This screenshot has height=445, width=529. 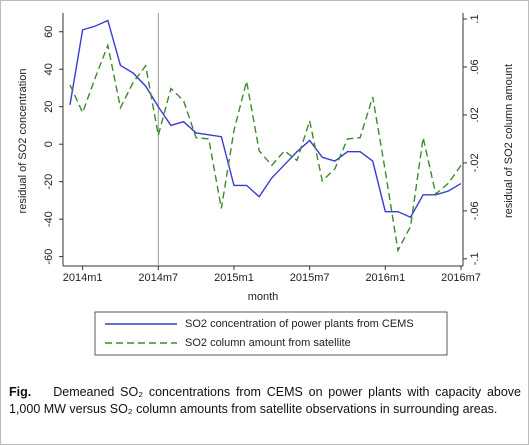 I want to click on y-tick-label: 0, so click(x=49, y=144).